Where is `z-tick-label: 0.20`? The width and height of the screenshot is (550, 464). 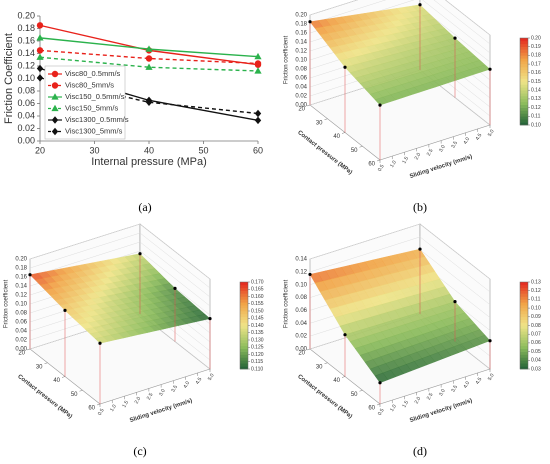 z-tick-label: 0.20 is located at coordinates (21, 260).